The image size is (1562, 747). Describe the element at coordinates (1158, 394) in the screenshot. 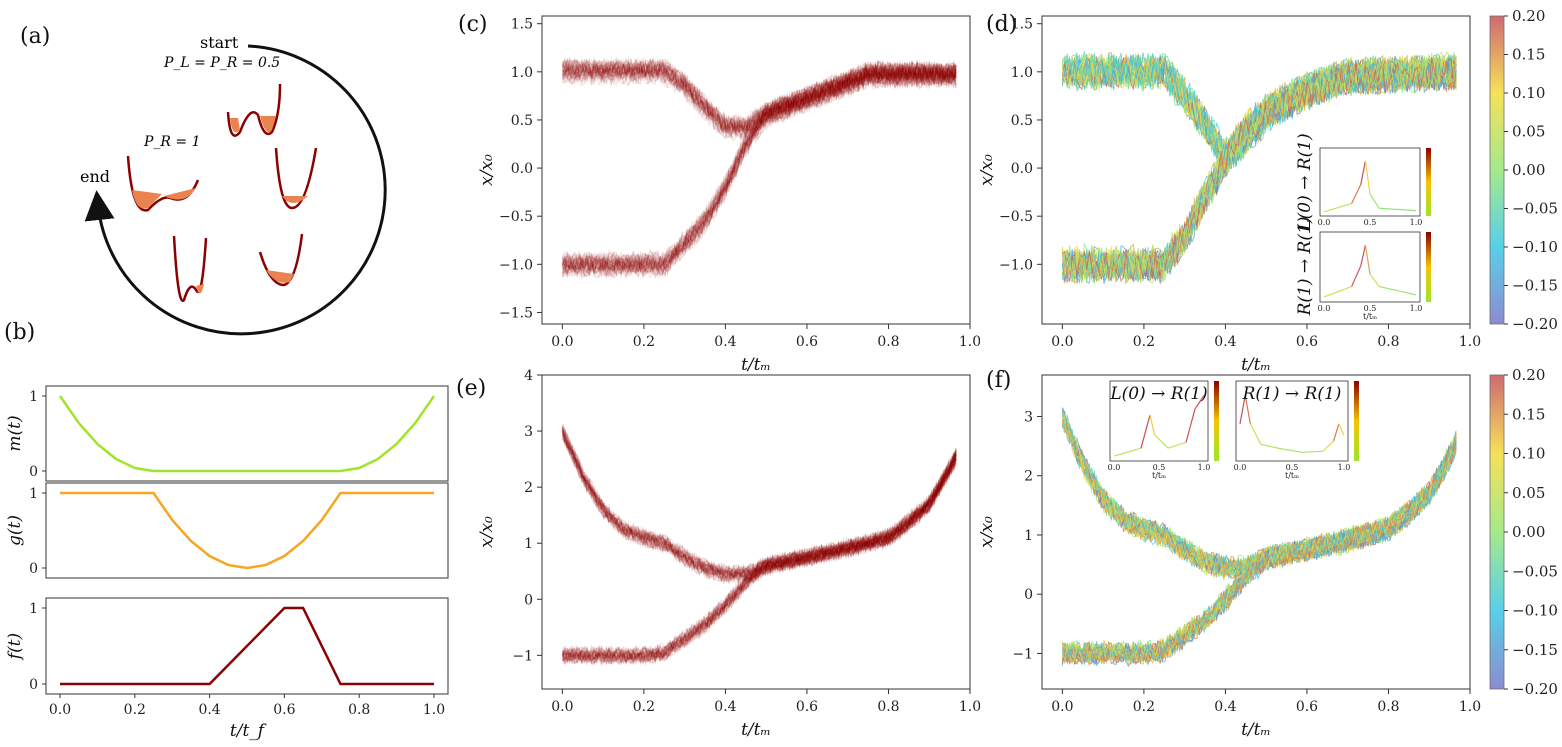

I see `inset-label: L(0) → R(1)` at that location.